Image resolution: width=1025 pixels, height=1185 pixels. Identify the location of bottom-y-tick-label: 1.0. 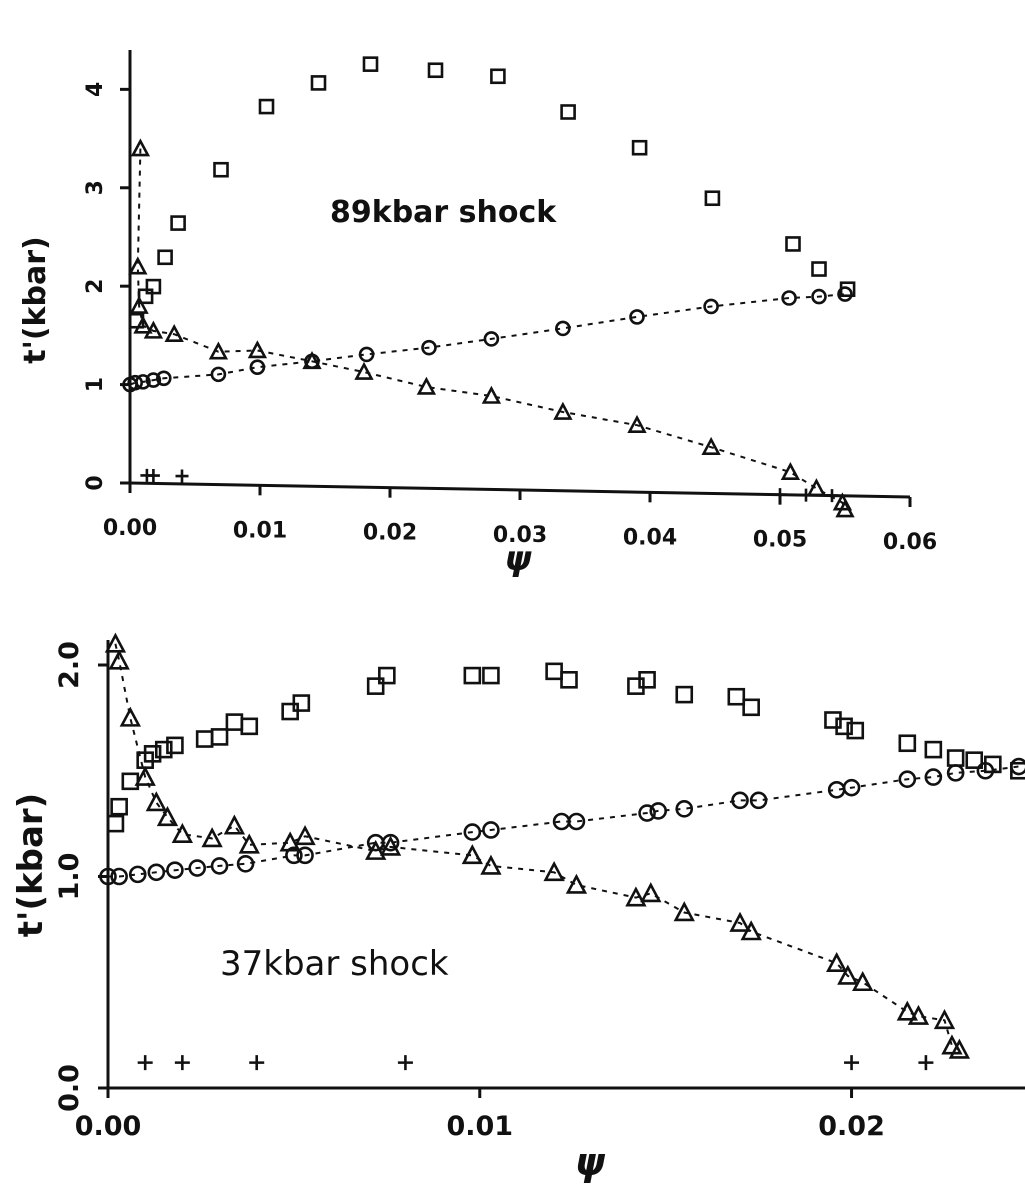
(69, 877).